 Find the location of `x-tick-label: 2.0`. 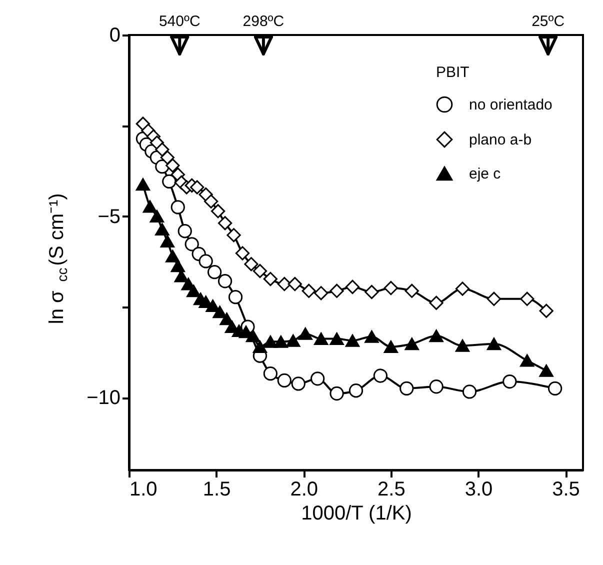

x-tick-label: 2.0 is located at coordinates (304, 489).